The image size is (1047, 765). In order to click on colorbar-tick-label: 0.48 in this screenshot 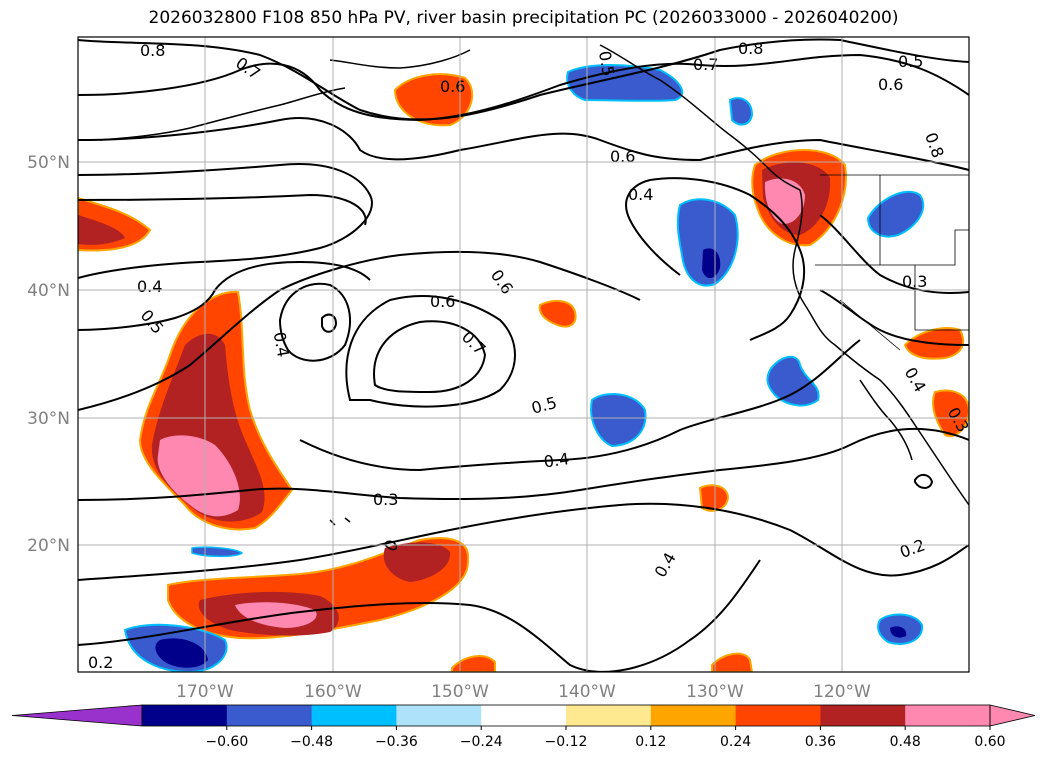, I will do `click(905, 742)`.